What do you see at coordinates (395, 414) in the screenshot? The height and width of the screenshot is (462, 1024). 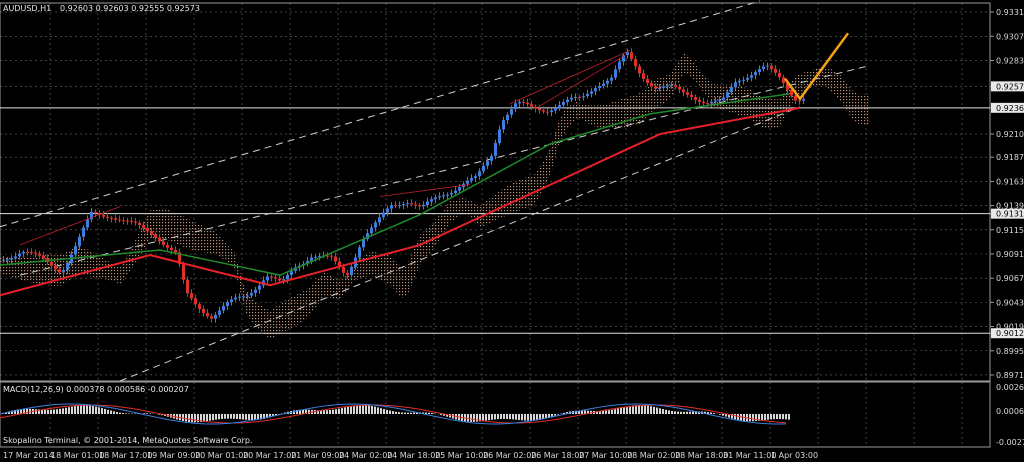 I see `macd-histogram` at bounding box center [395, 414].